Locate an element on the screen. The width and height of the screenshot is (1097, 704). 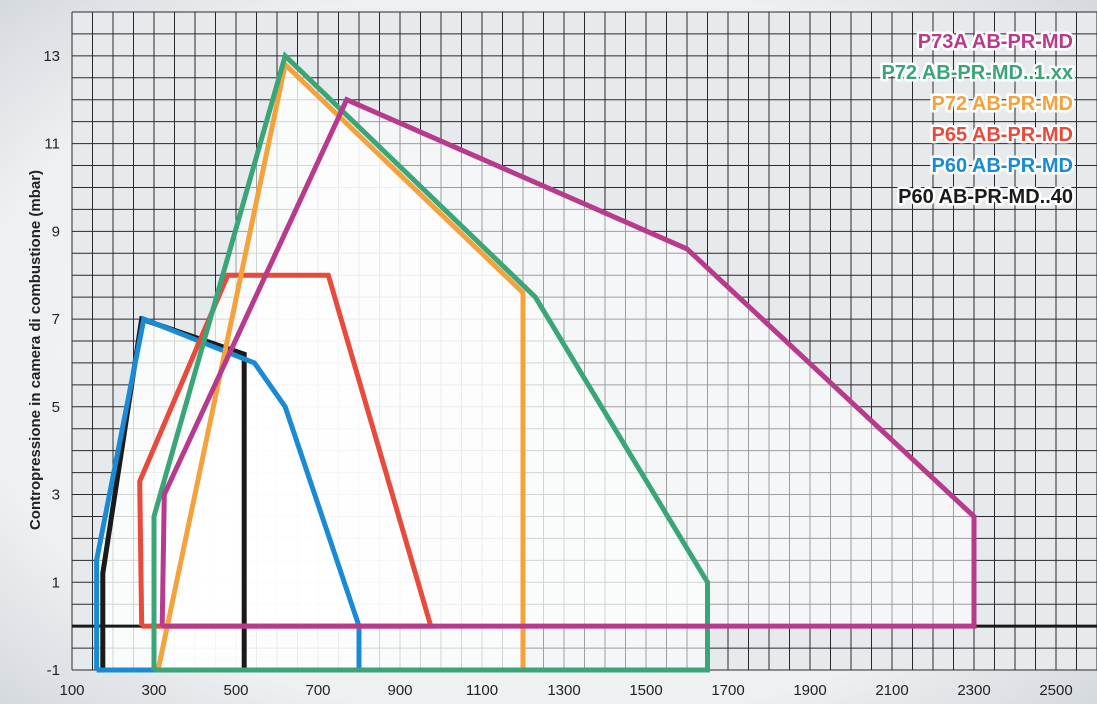
legend-label-backdrop: P60 AB-PR-MD..40 is located at coordinates (985, 197).